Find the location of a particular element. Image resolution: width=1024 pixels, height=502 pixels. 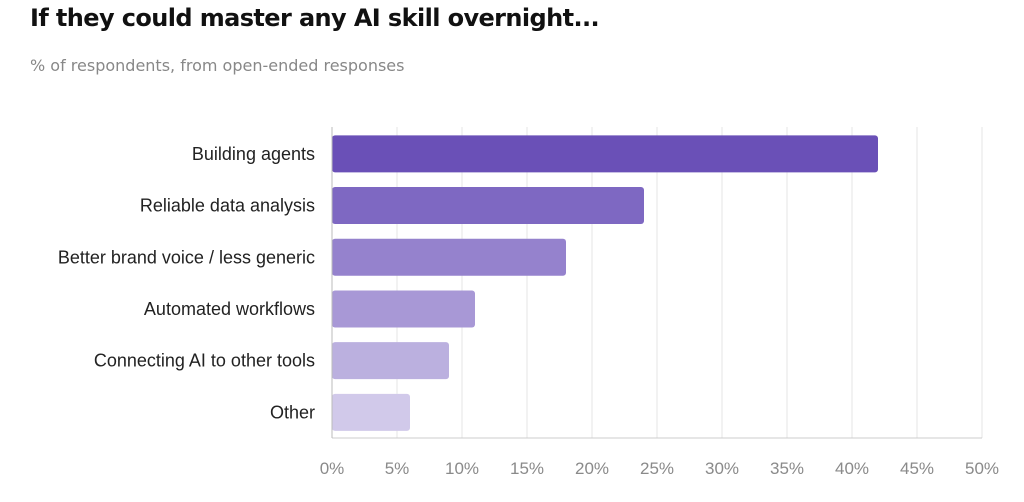

x-tick-label: 10% is located at coordinates (462, 468).